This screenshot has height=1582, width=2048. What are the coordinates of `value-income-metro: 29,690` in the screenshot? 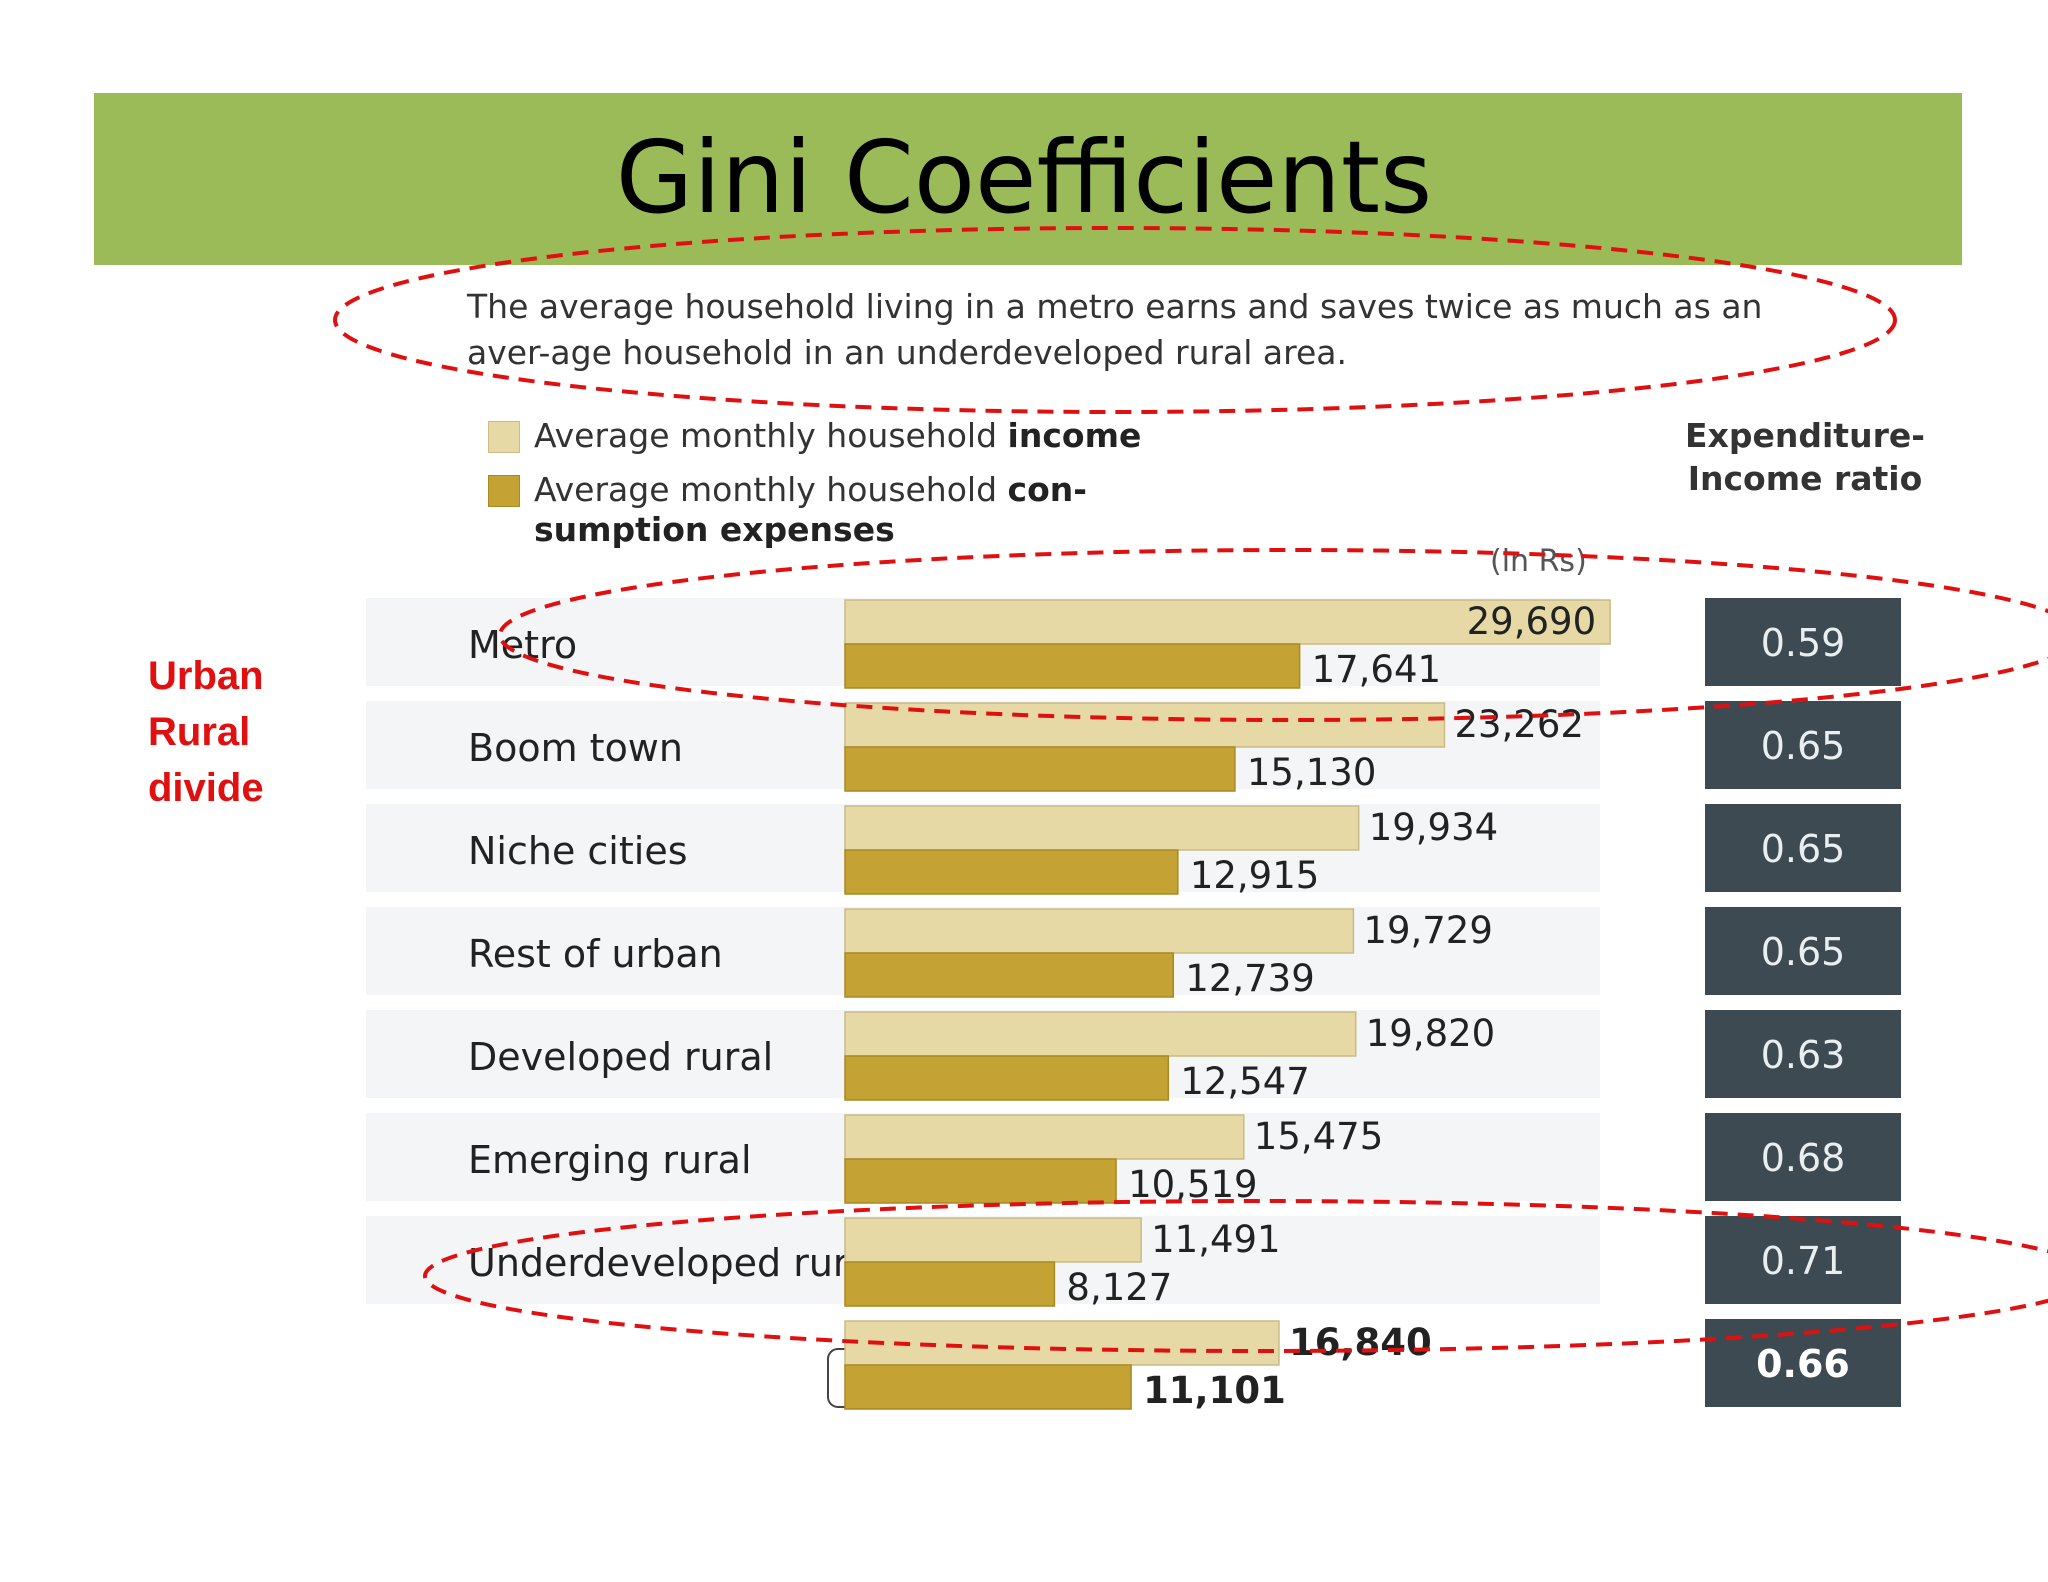 It's located at (1531, 621).